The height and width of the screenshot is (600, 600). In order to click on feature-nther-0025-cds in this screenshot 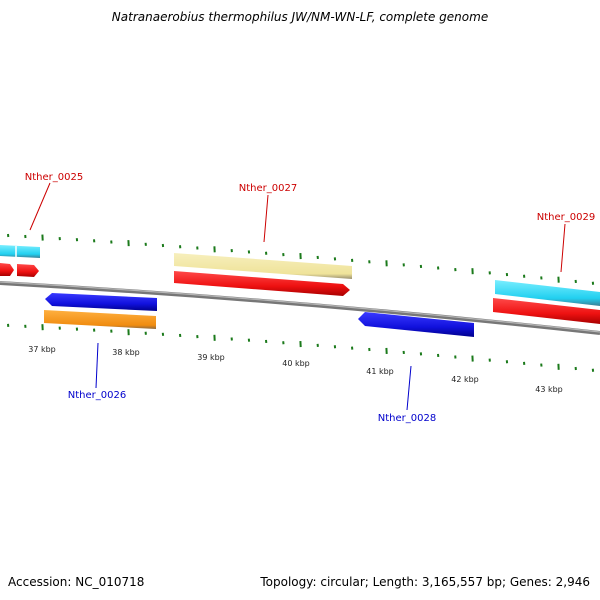, I will do `click(28, 270)`.